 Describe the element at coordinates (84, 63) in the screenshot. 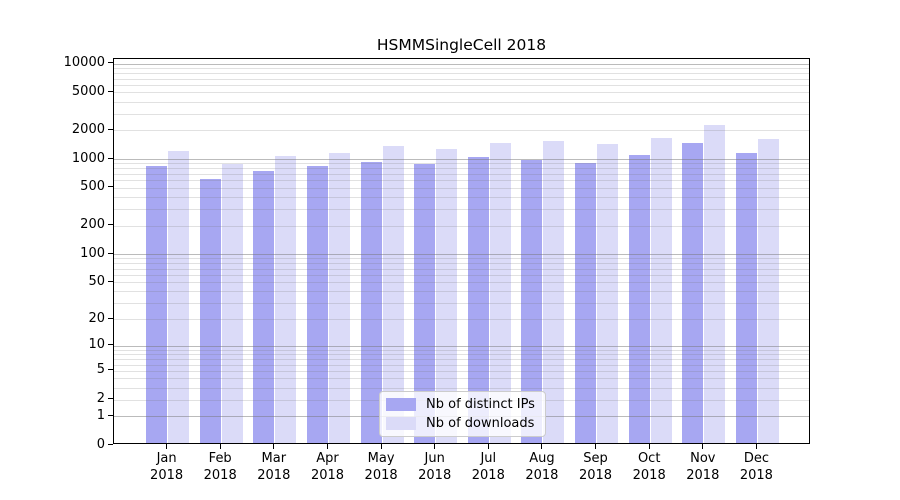

I see `y-tick-label-10000: 10000` at that location.